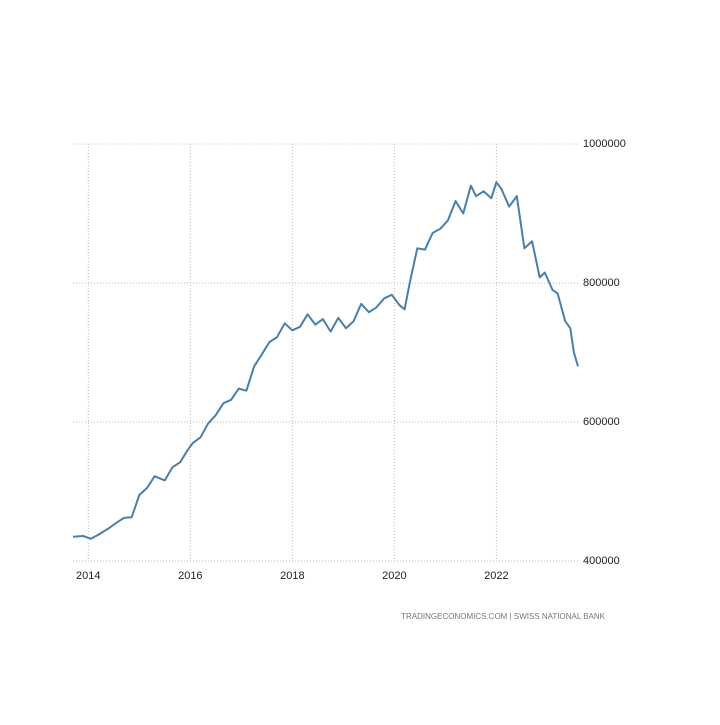 This screenshot has height=725, width=720. I want to click on x-tick-label: 2014, so click(88, 576).